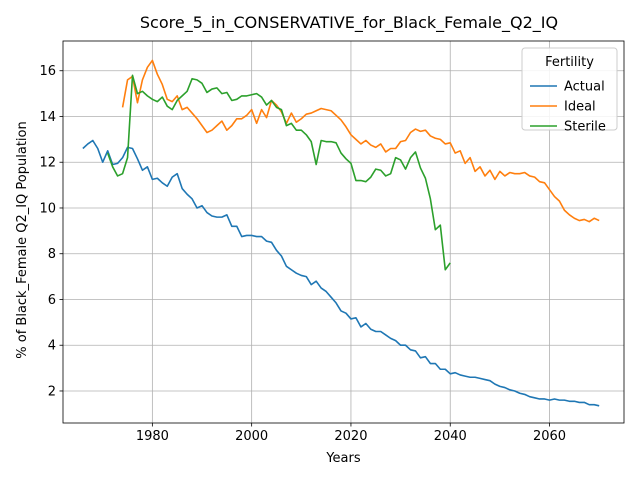 This screenshot has height=480, width=640. Describe the element at coordinates (152, 436) in the screenshot. I see `x-tick-label: 1980` at that location.